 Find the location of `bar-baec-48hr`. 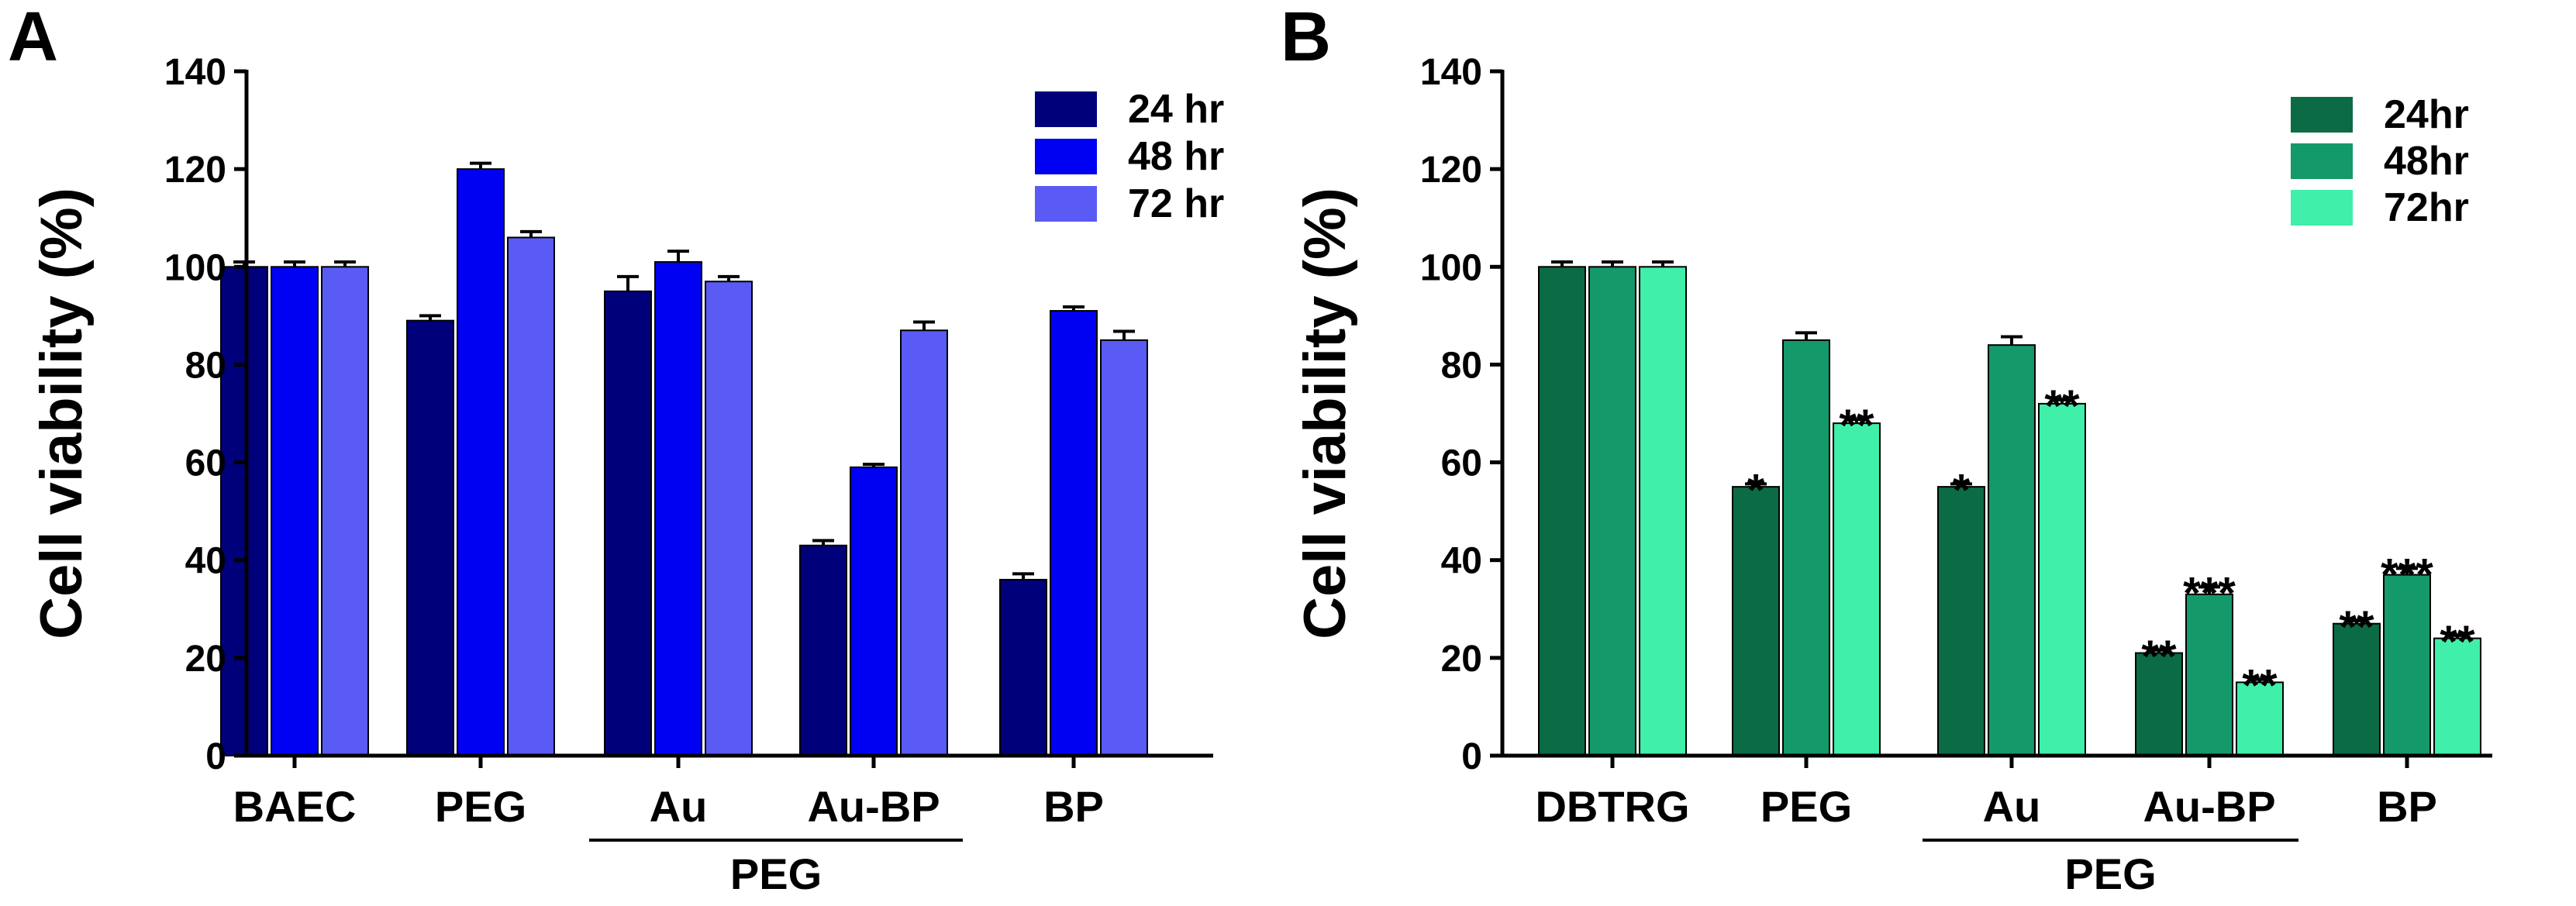

bar-baec-48hr is located at coordinates (295, 511).